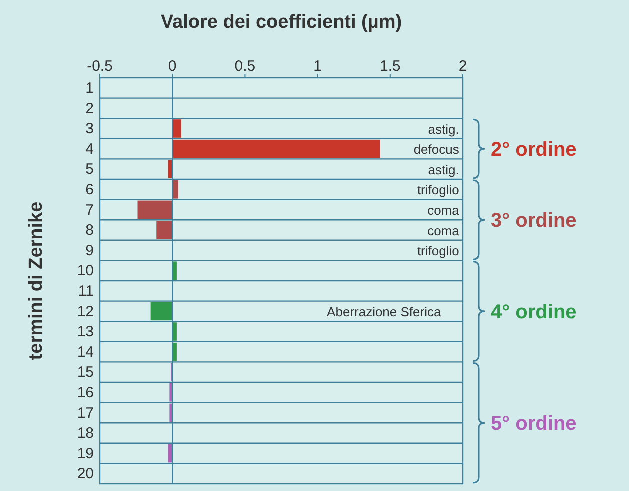 The height and width of the screenshot is (491, 629). I want to click on x-tick-label: 2, so click(463, 66).